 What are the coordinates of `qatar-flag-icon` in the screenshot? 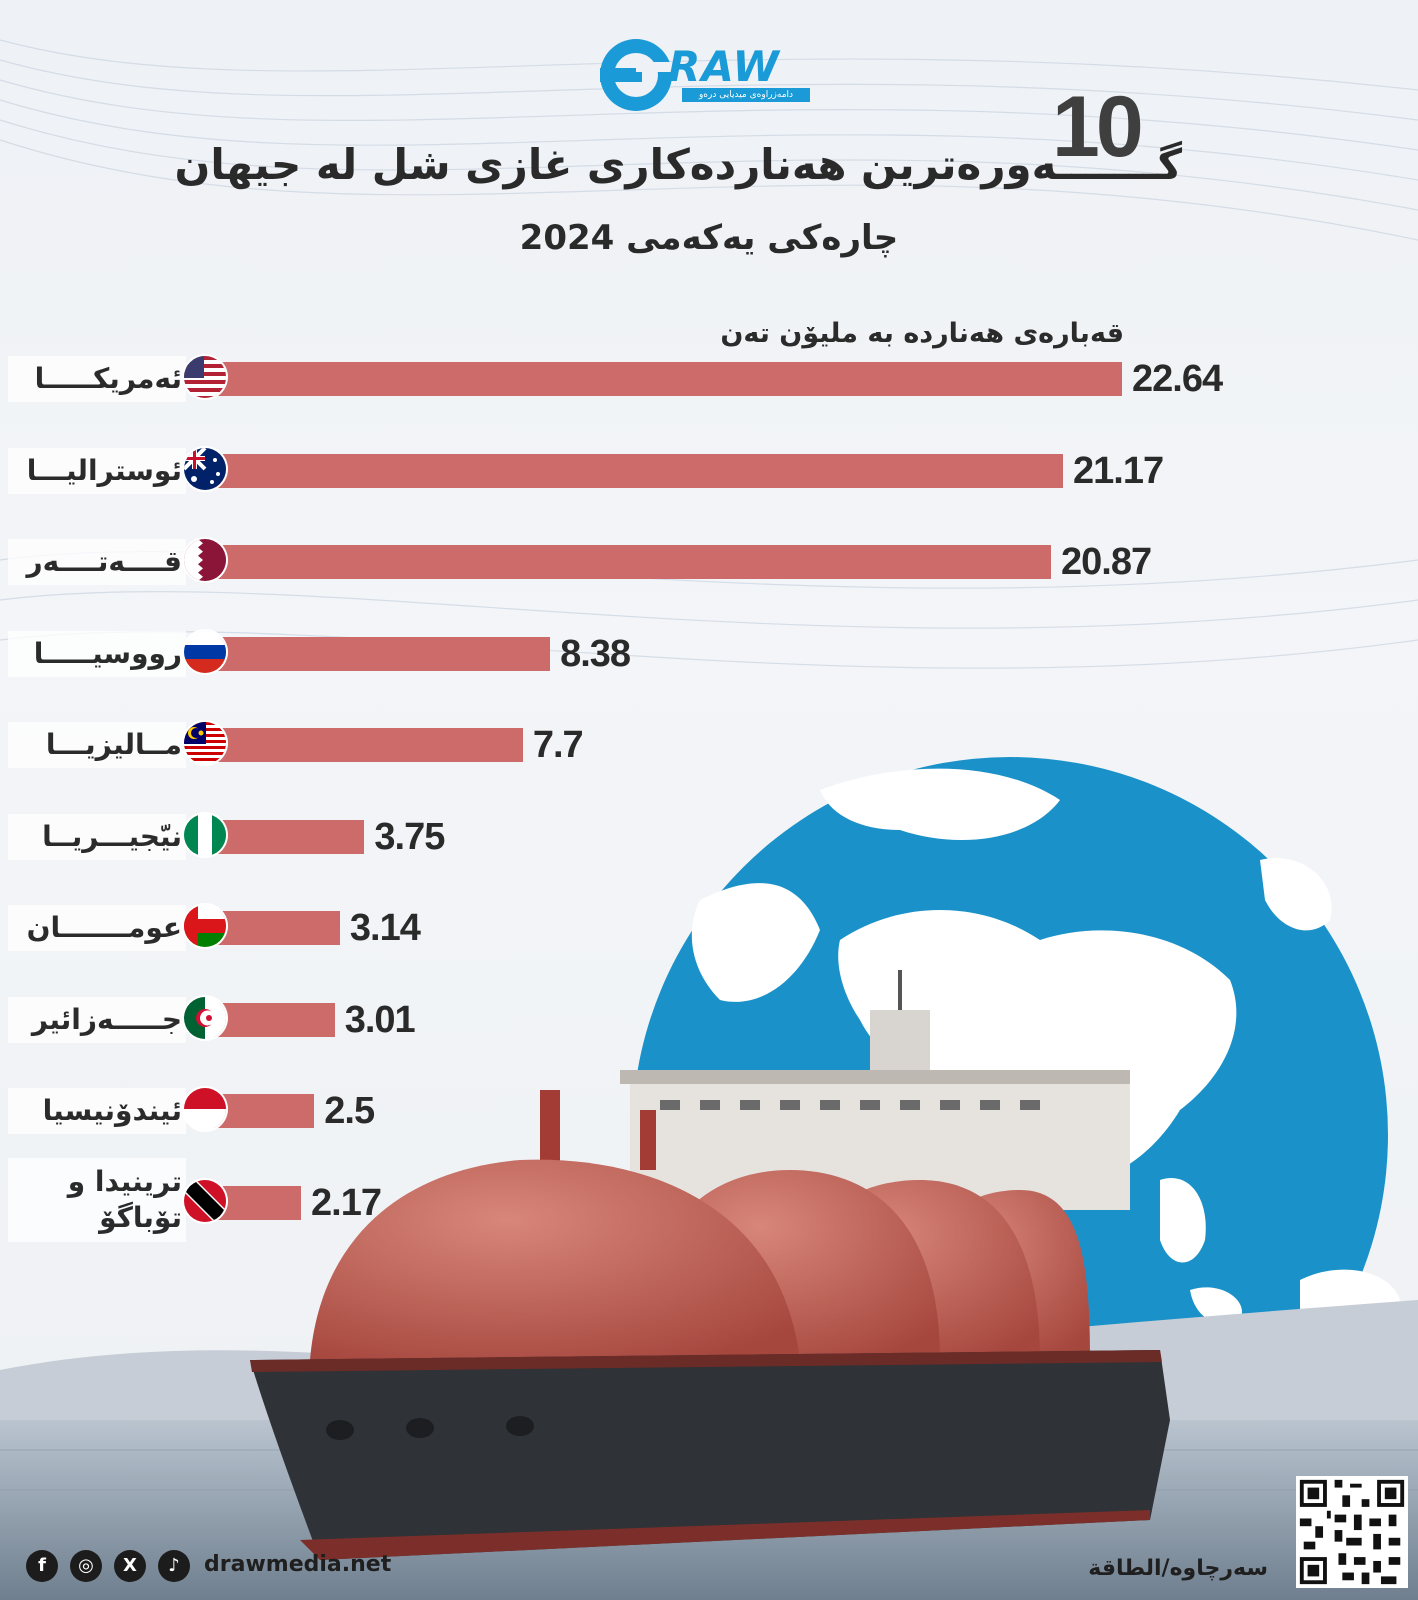 It's located at (205, 560).